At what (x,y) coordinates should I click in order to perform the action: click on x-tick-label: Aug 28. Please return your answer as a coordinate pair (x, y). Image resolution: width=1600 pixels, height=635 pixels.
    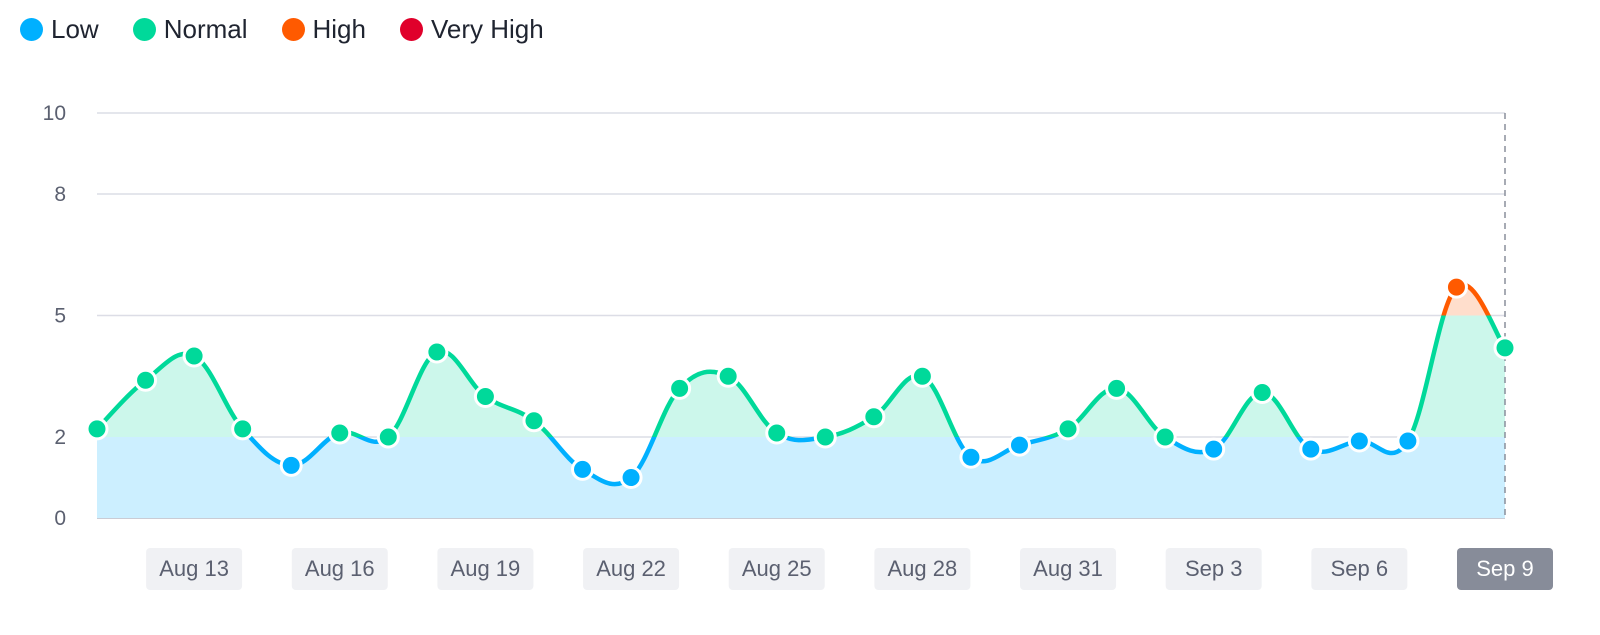
    Looking at the image, I should click on (923, 568).